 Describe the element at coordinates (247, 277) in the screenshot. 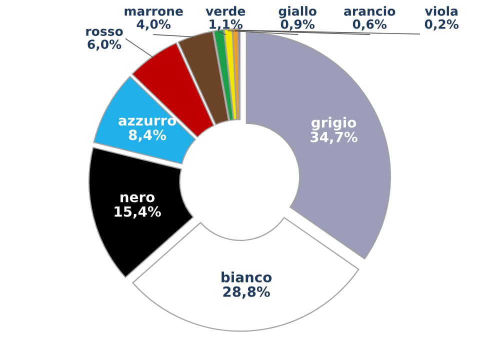

I see `slice-label: bianco` at that location.